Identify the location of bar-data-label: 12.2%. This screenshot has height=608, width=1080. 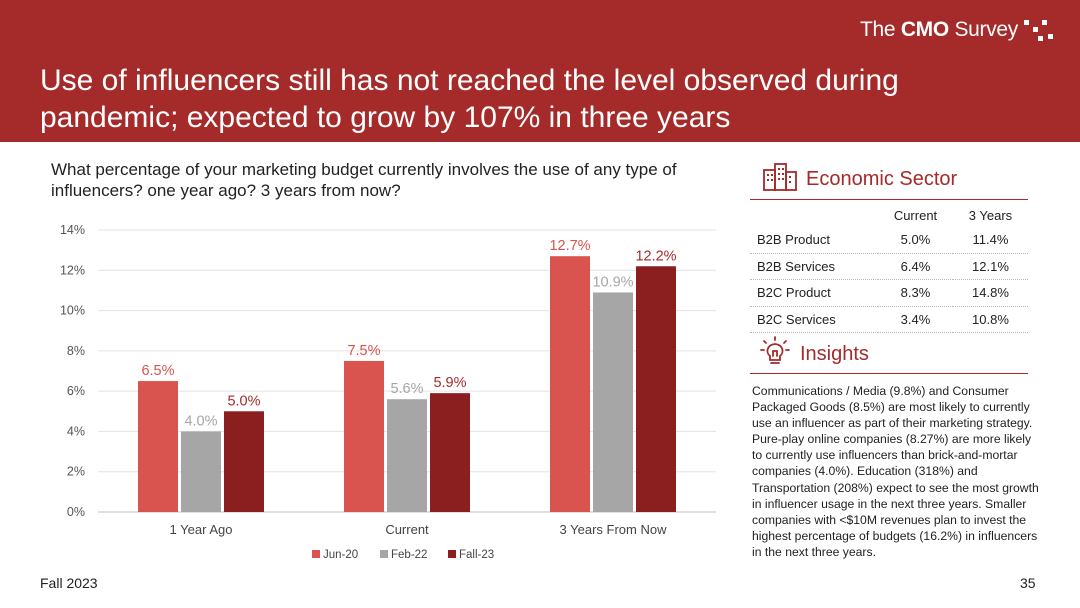
(655, 256).